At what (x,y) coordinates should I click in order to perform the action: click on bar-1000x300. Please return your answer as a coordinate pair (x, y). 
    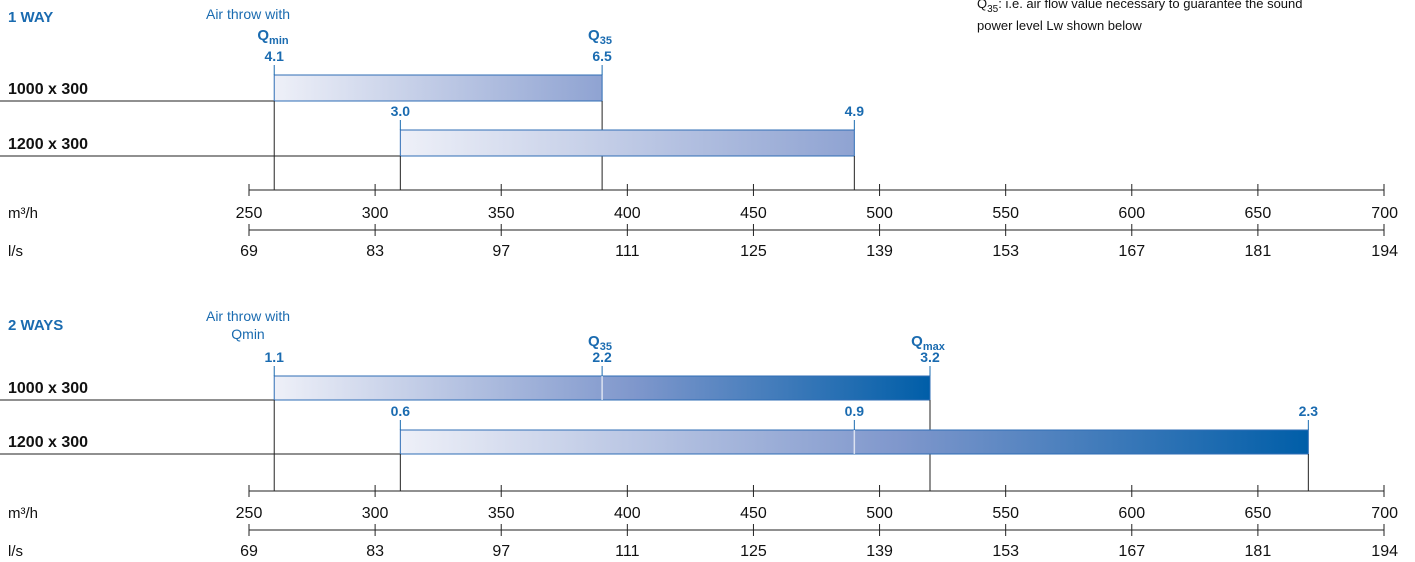
    Looking at the image, I should click on (438, 88).